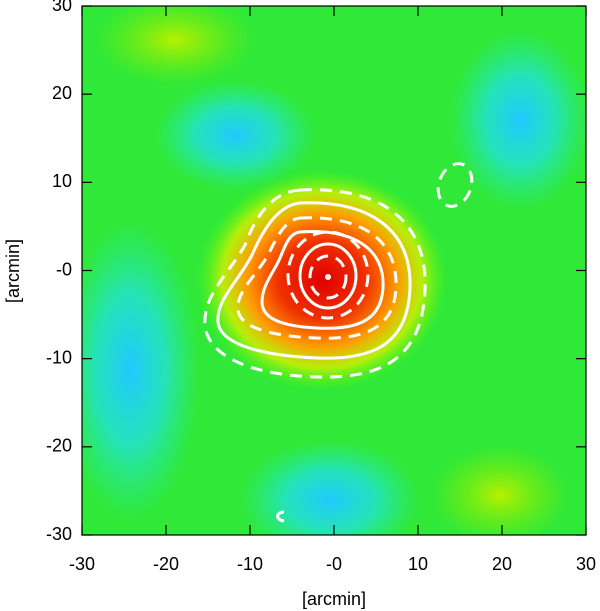 This screenshot has width=600, height=611. I want to click on x-tick-label: -0, so click(334, 564).